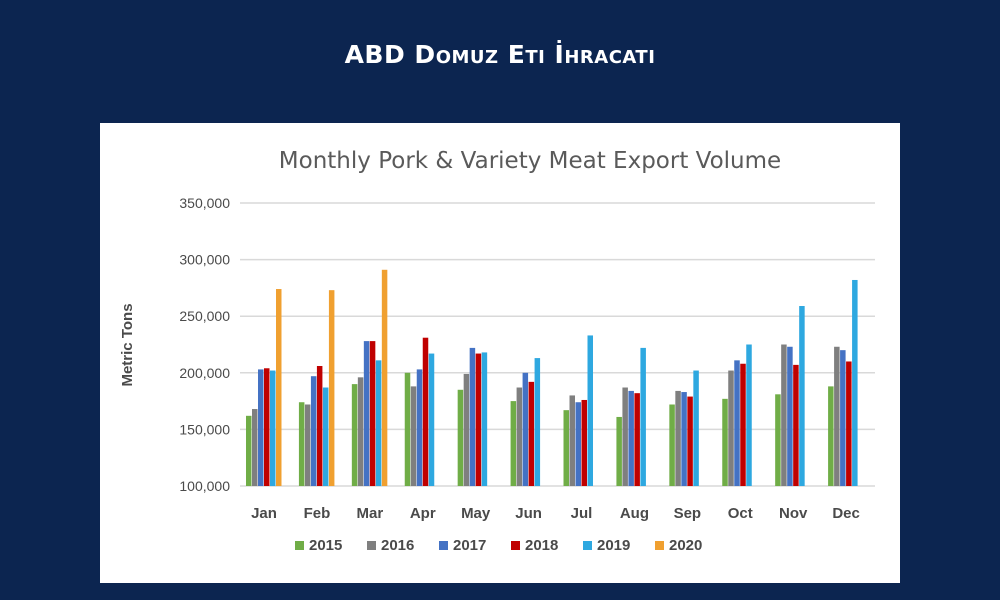 This screenshot has height=600, width=1000. Describe the element at coordinates (204, 316) in the screenshot. I see `y-tick-label: 250,000` at that location.